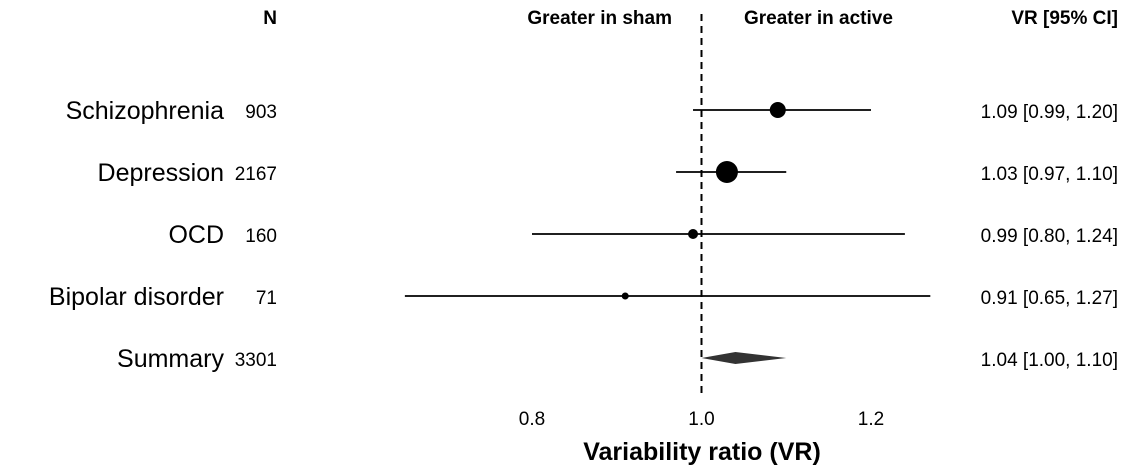  Describe the element at coordinates (625, 296) in the screenshot. I see `point-estimate-bipolar-disorder` at that location.